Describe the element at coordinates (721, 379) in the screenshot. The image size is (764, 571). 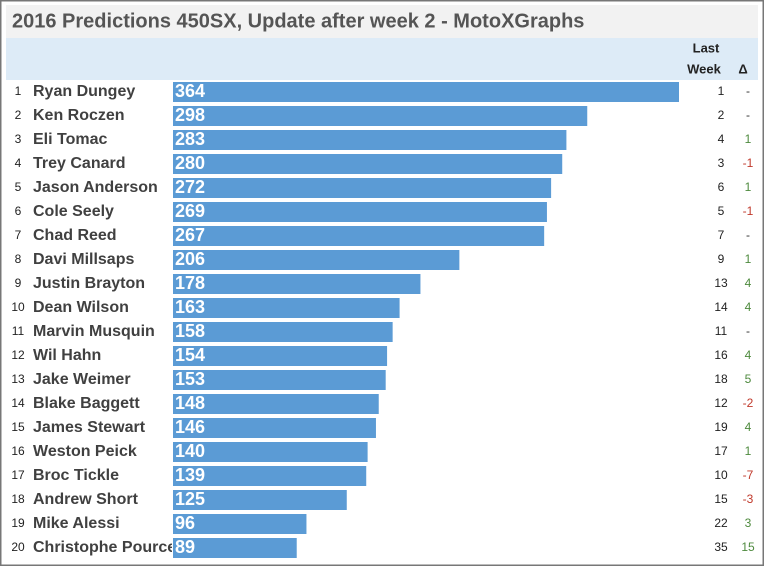
I see `last-week: 18` at that location.